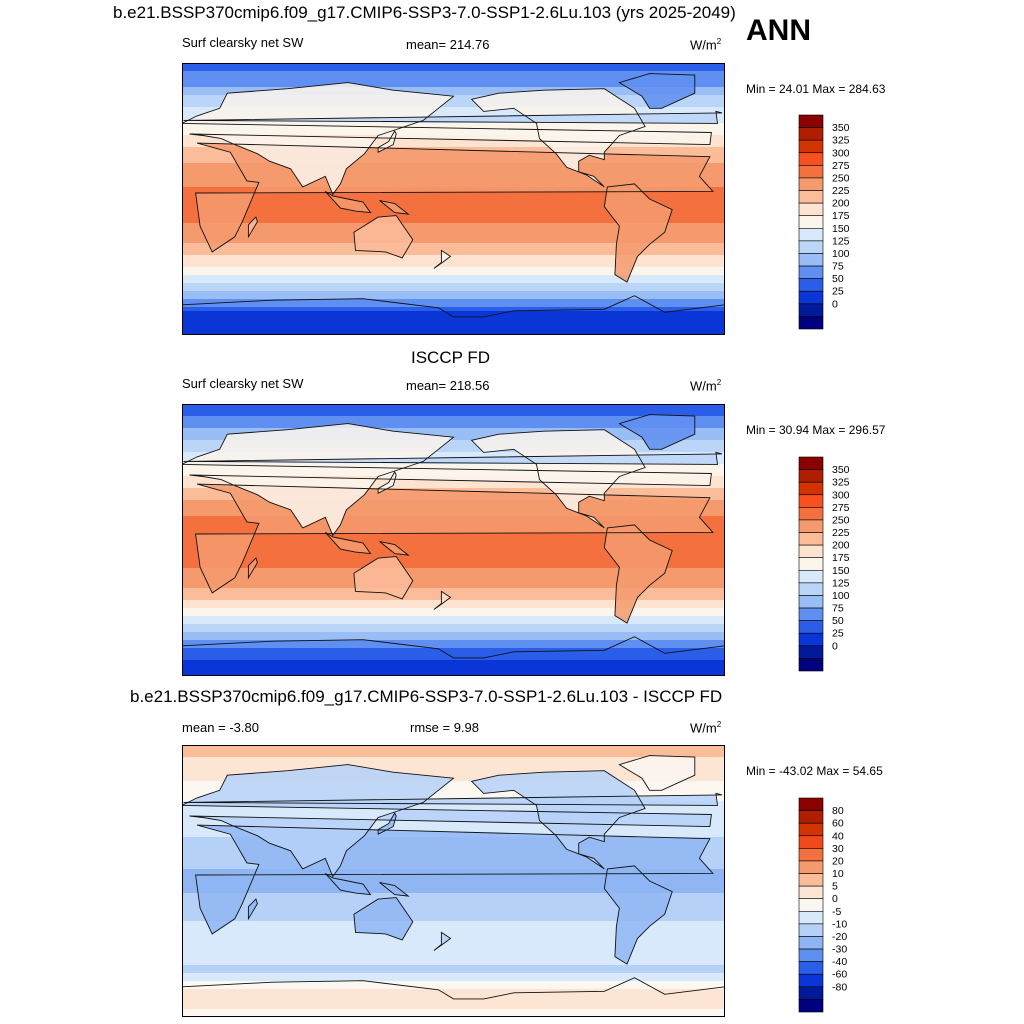  Describe the element at coordinates (841, 546) in the screenshot. I see `colorbar-tick-label: 200` at that location.